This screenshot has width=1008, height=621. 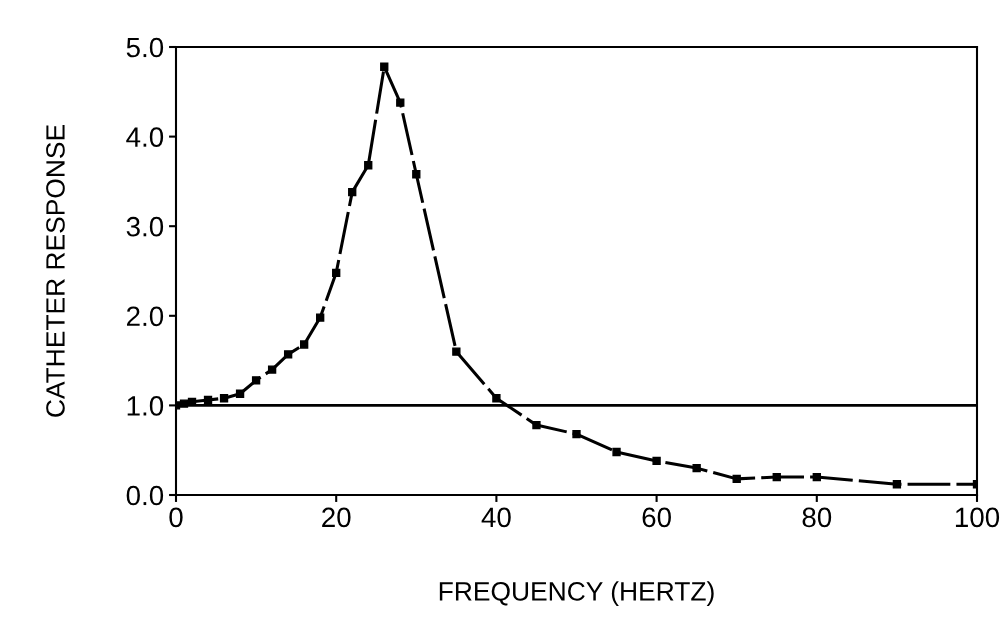 What do you see at coordinates (977, 517) in the screenshot?
I see `x-tick-label: 100` at bounding box center [977, 517].